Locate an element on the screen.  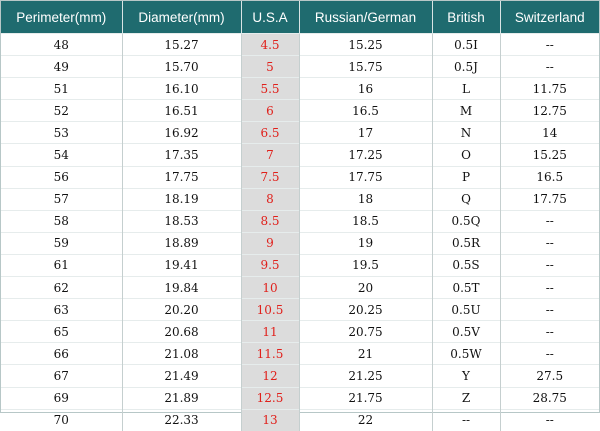
cell-diameter: 21.89 is located at coordinates (181, 398).